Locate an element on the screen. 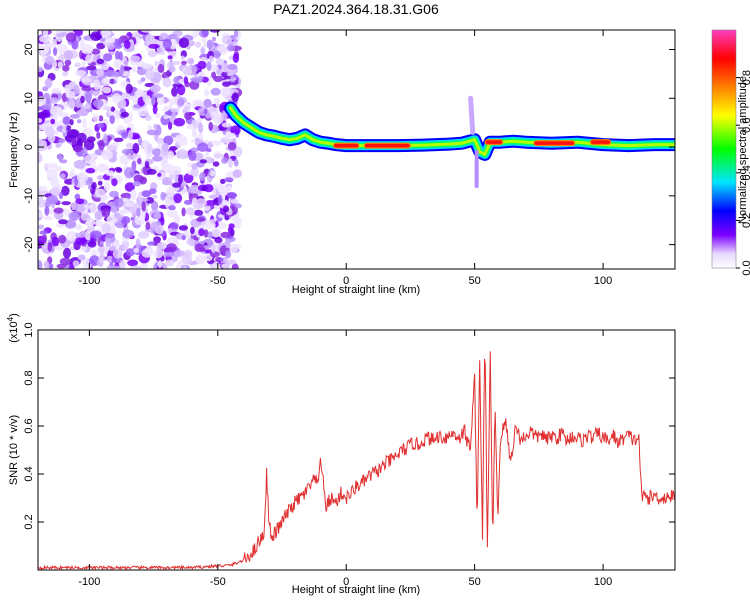 This screenshot has height=600, width=750. snr-x-tick-label: 50 is located at coordinates (475, 582).